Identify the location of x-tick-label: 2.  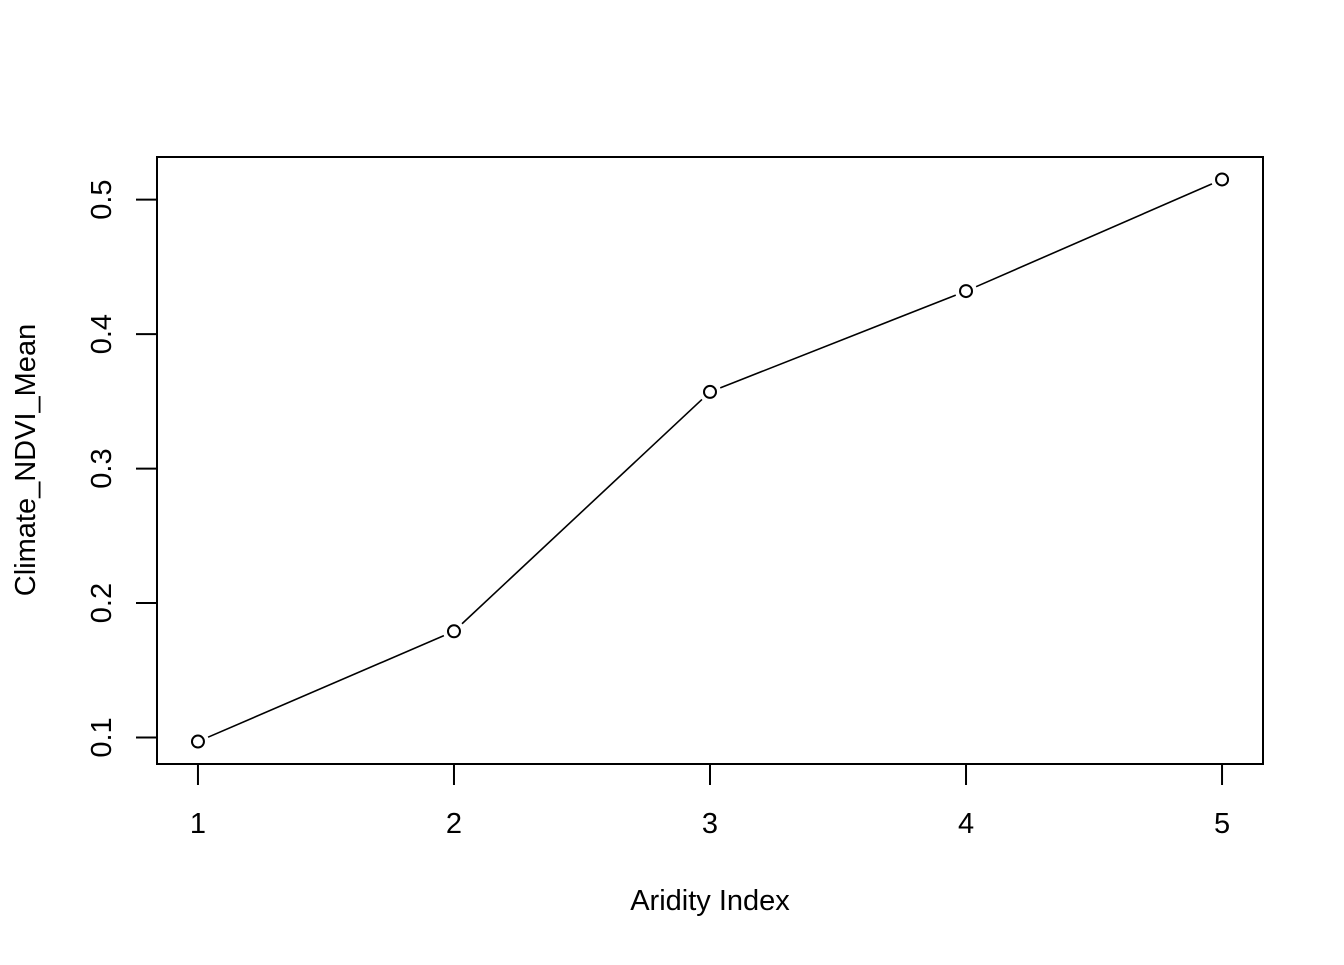
(454, 824).